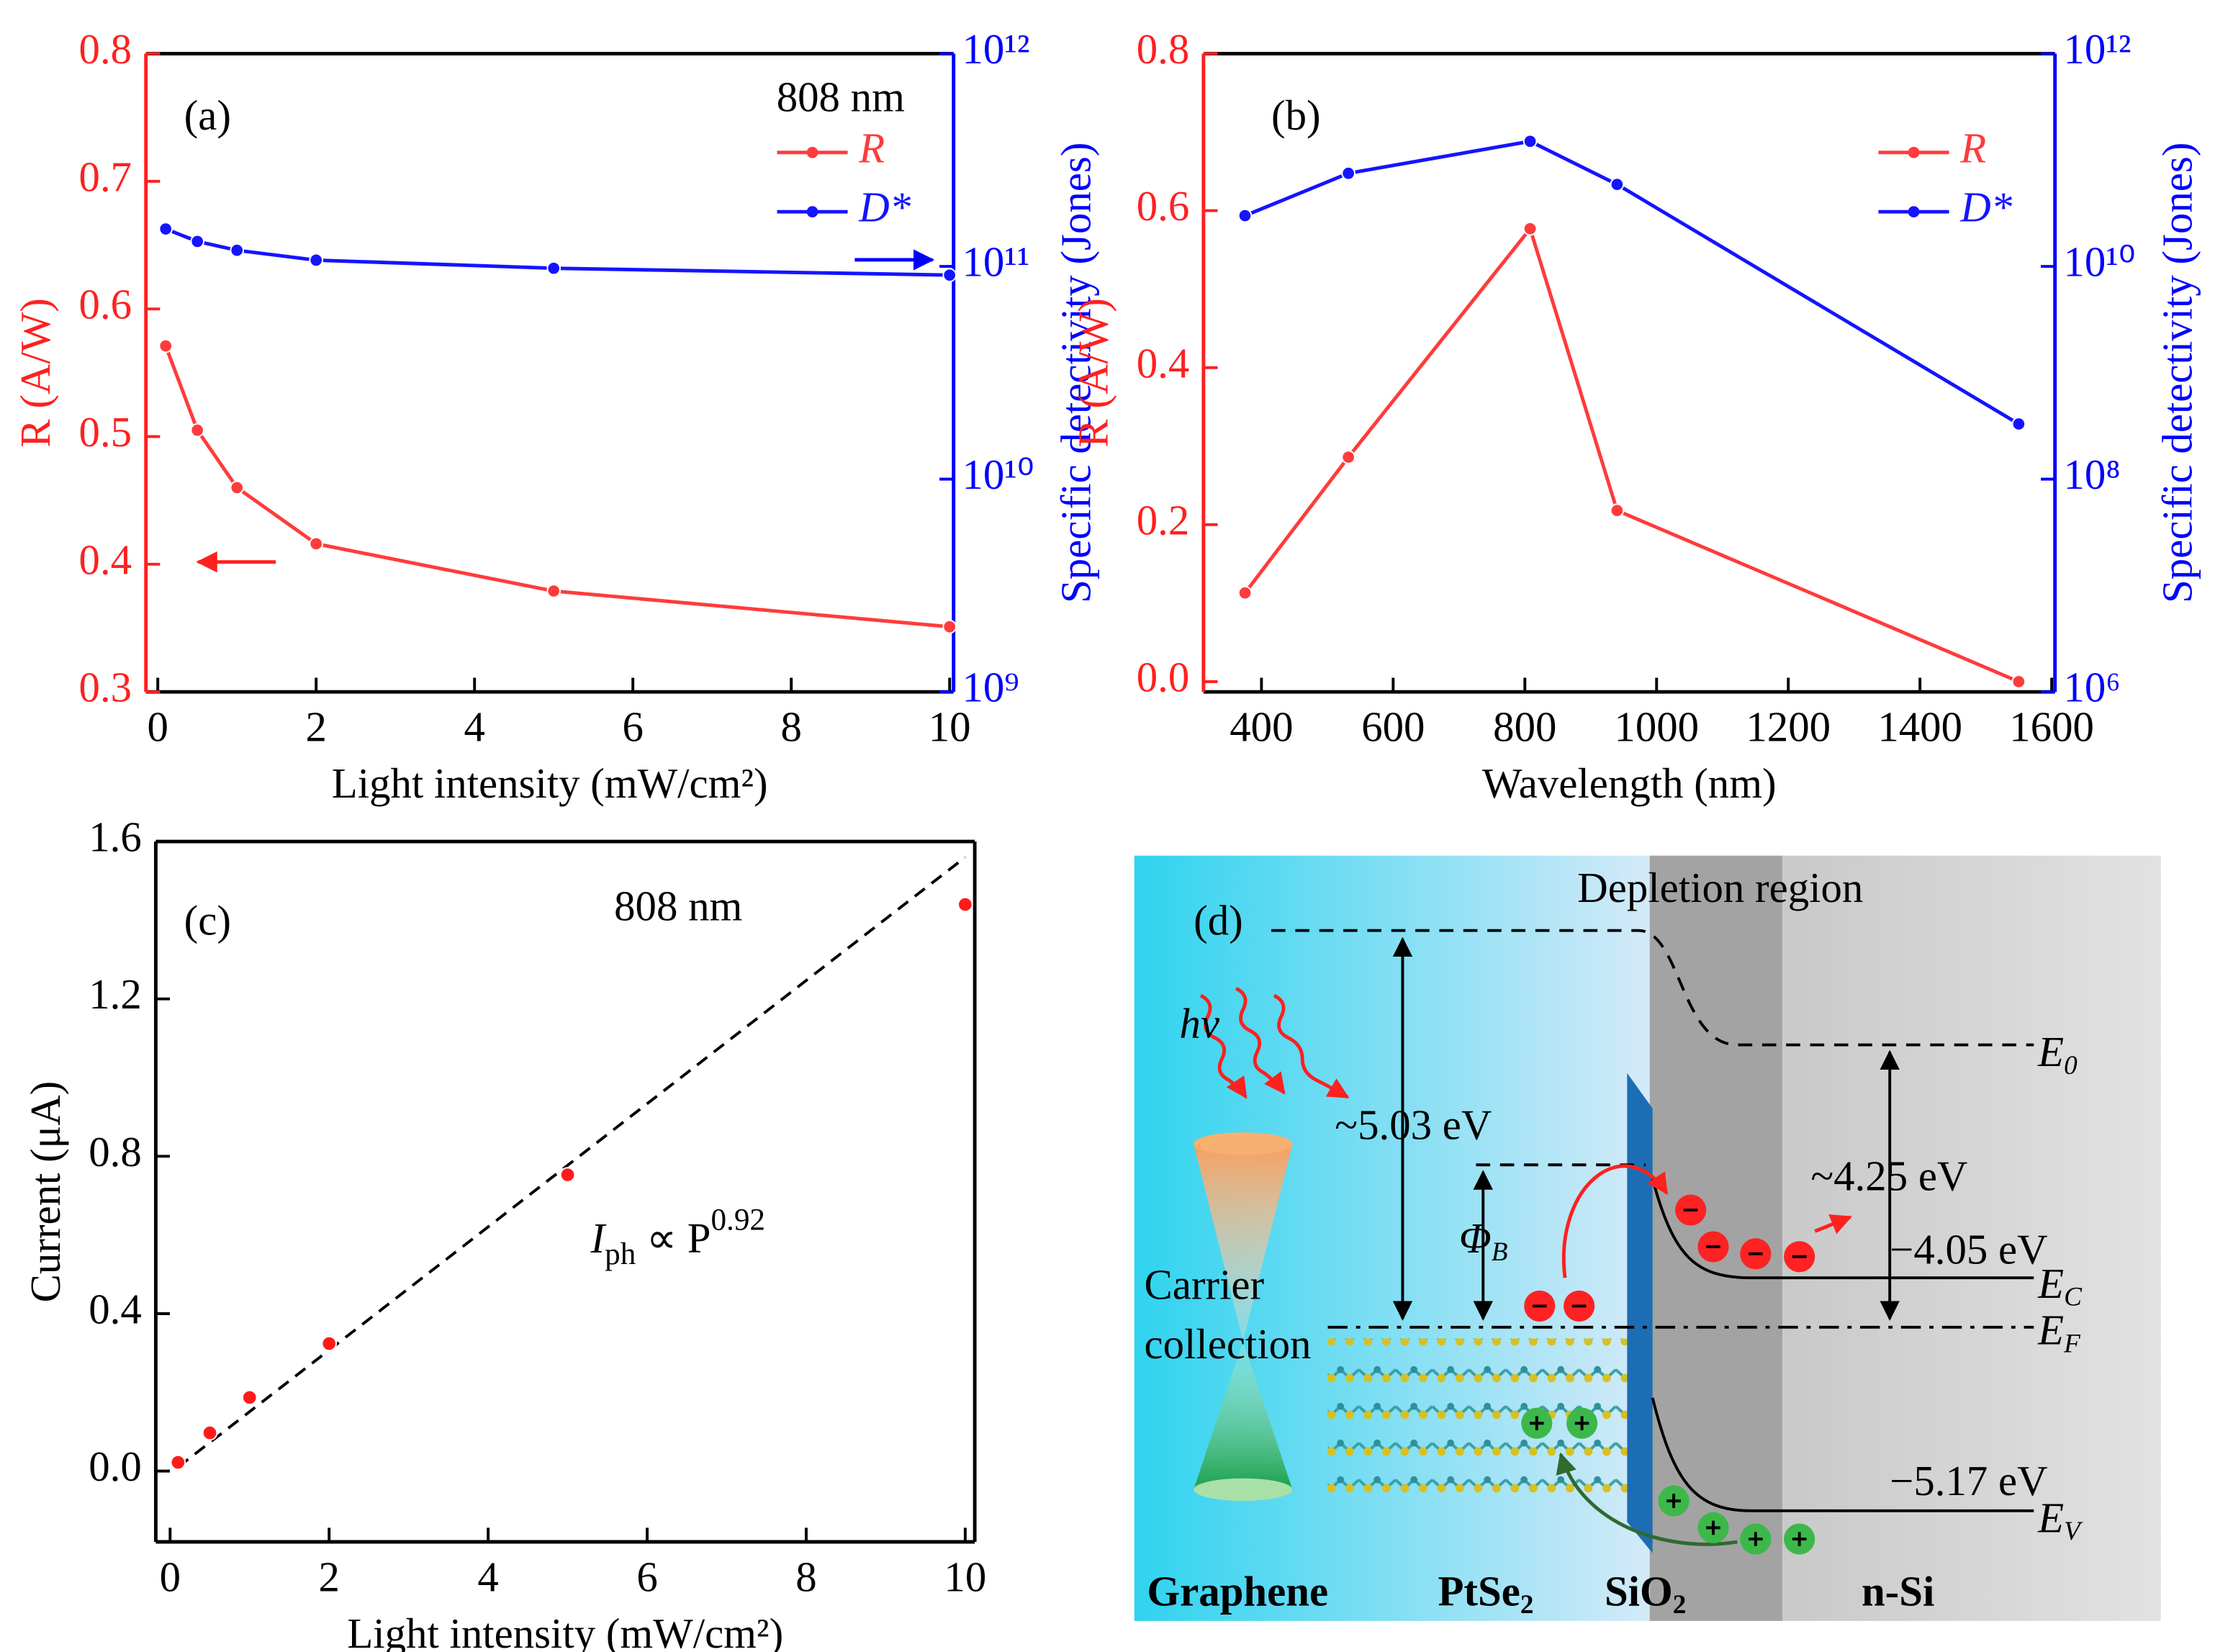 The width and height of the screenshot is (2215, 1652). I want to click on diagram-text: ~4.25 eV, so click(1888, 1175).